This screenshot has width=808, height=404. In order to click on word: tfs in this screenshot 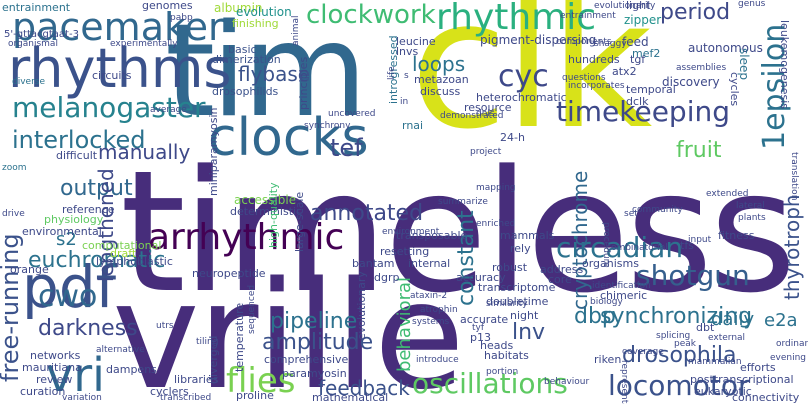, I will do `click(687, 245)`.